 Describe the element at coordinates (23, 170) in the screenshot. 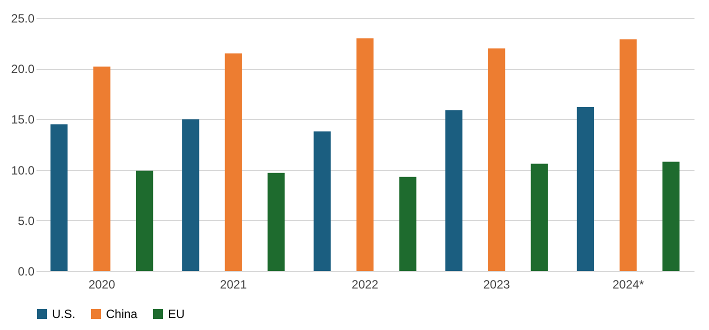

I see `y-tick-label: 10.0` at that location.